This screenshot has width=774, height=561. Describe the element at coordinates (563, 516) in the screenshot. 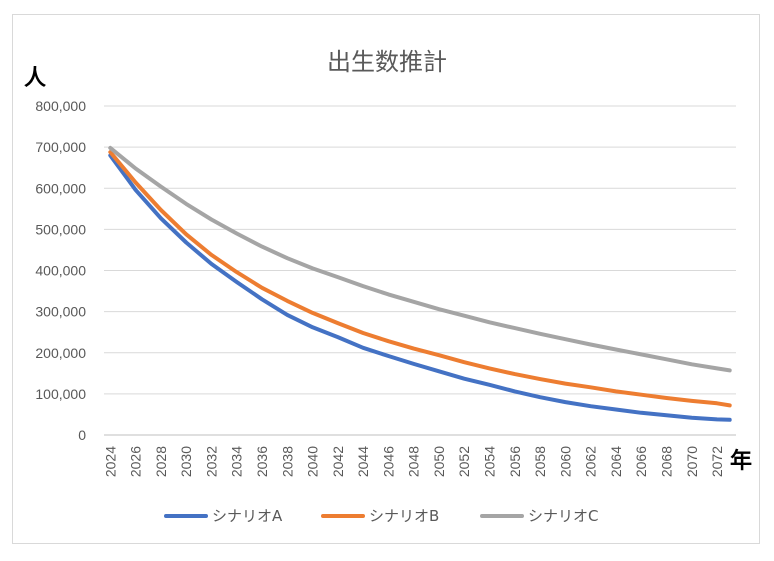

I see `legend-label-3: シナリオC` at that location.